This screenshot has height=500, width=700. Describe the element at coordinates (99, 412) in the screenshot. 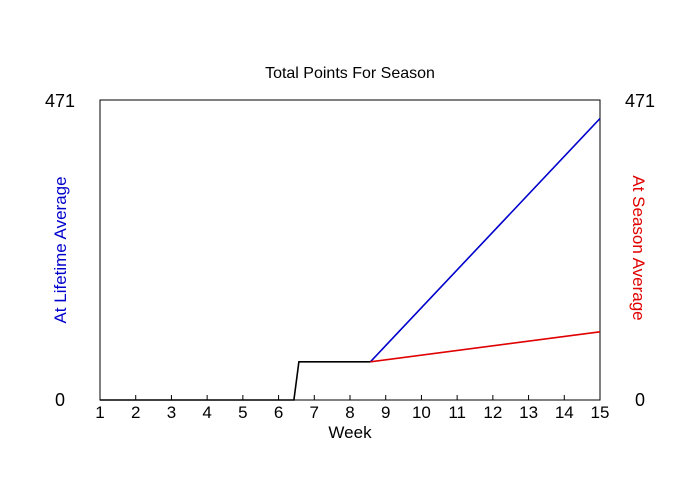

I see `x-tick-label: 1` at that location.